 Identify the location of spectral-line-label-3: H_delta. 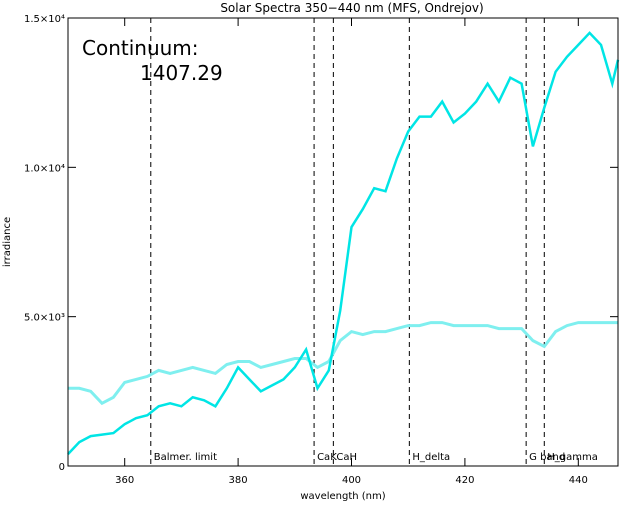
(431, 457).